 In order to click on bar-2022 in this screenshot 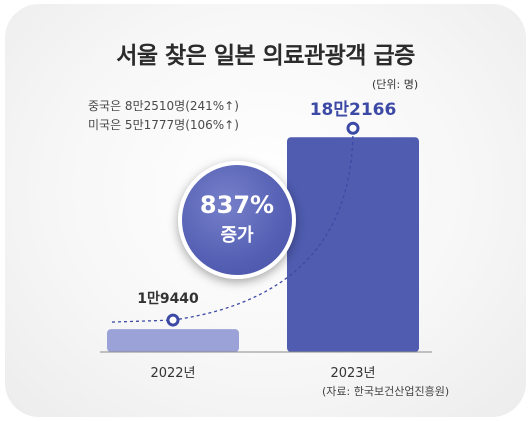, I will do `click(173, 340)`.